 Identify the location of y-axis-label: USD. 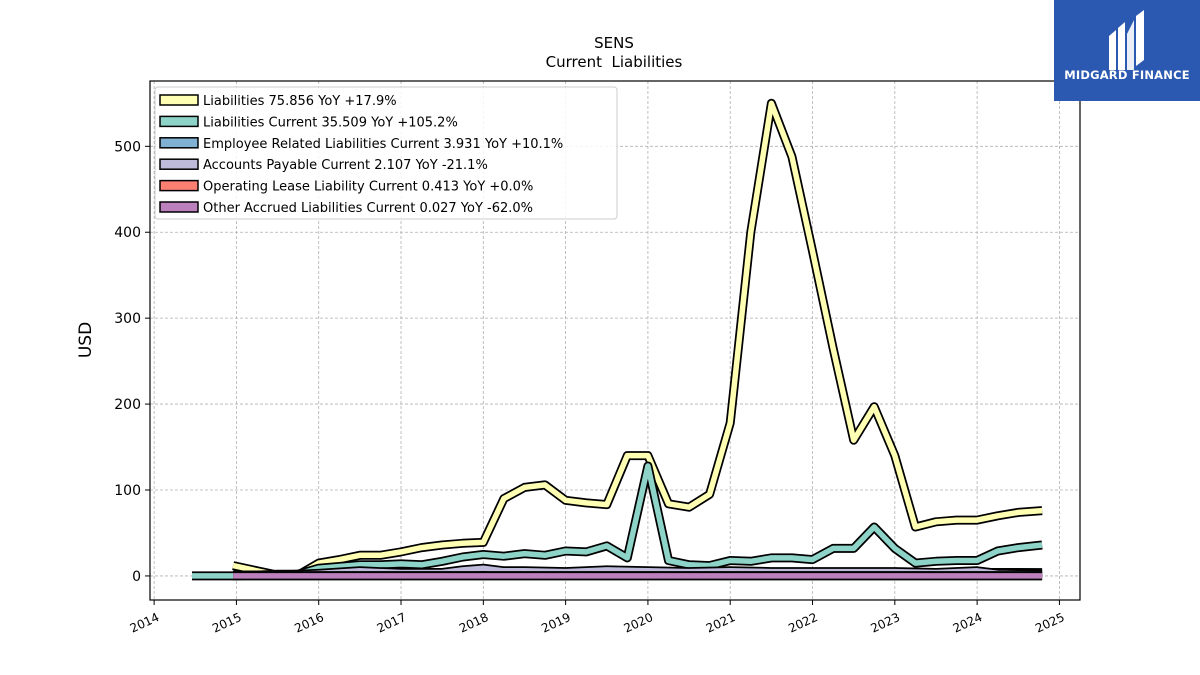
(86, 340).